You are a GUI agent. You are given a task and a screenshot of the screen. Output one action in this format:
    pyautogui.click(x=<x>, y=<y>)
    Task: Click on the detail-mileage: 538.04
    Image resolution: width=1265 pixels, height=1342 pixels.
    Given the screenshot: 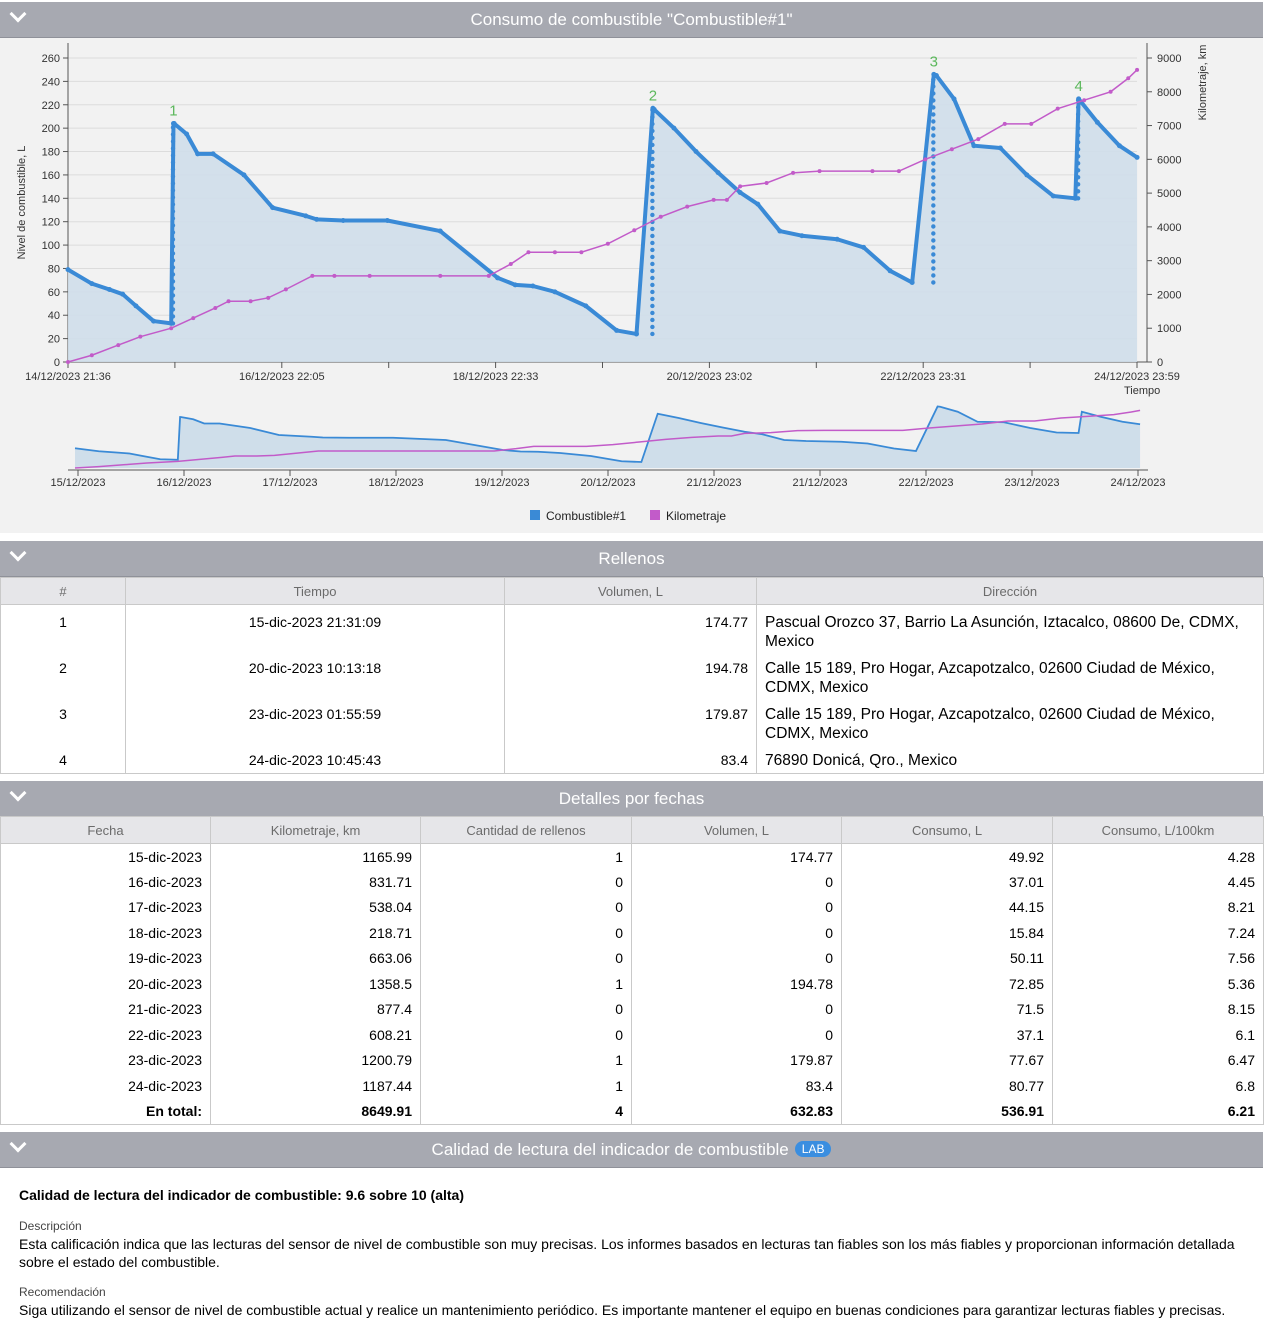 What is the action you would take?
    pyautogui.click(x=315, y=907)
    